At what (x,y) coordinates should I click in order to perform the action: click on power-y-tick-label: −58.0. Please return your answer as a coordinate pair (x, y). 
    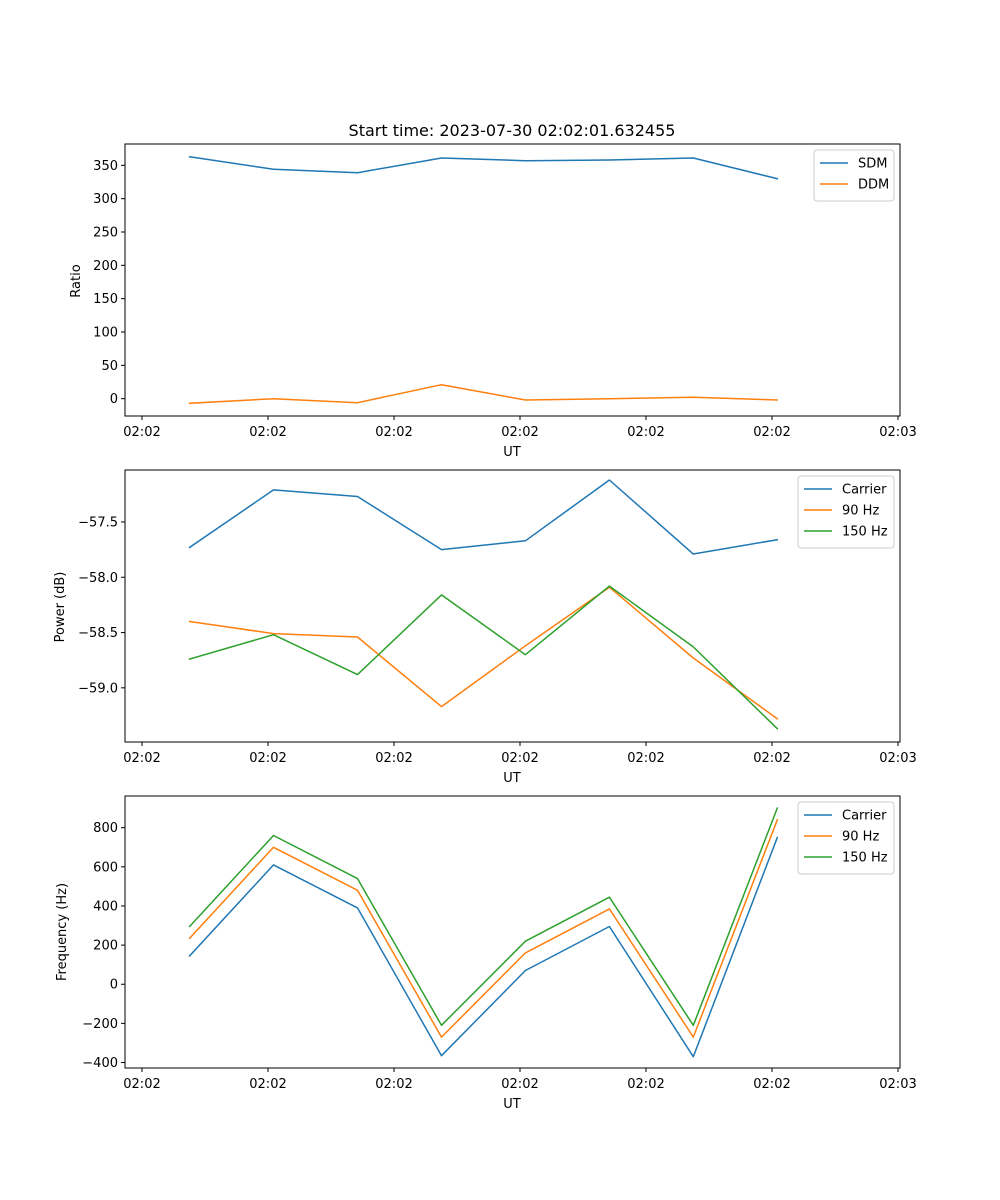
    Looking at the image, I should click on (98, 578).